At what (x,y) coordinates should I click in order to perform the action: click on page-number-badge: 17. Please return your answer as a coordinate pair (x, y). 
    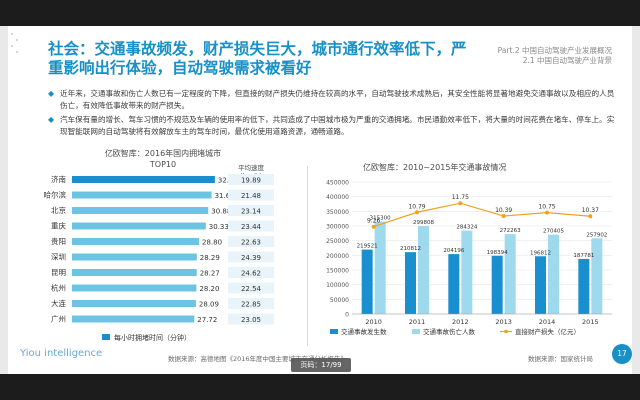
    Looking at the image, I should click on (622, 354).